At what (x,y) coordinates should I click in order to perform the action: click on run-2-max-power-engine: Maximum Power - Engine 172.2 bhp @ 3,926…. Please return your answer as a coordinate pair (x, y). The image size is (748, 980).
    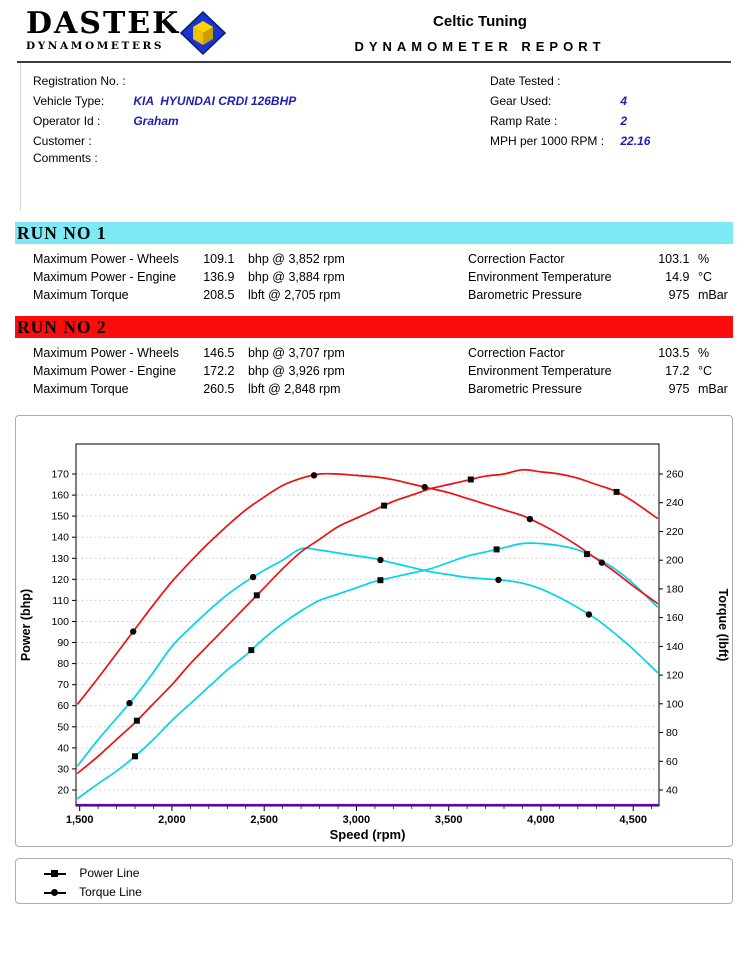
    Looking at the image, I should click on (189, 371).